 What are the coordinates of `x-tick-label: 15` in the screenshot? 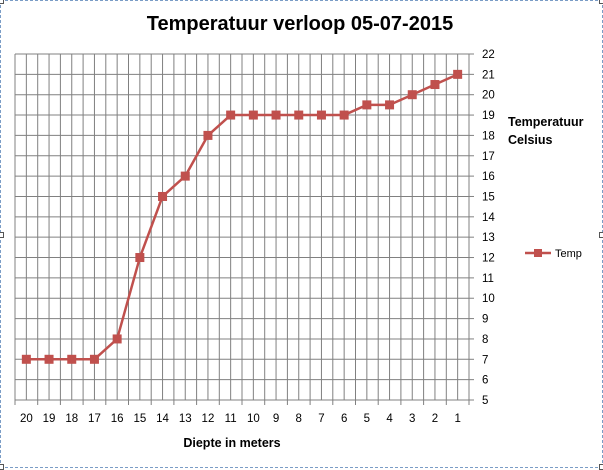 It's located at (139, 419).